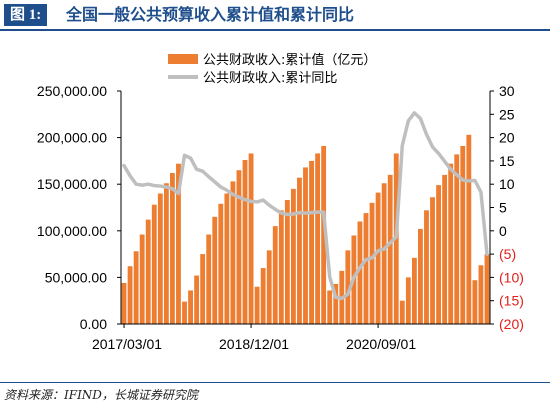  What do you see at coordinates (275, 30) in the screenshot?
I see `title-divider` at bounding box center [275, 30].